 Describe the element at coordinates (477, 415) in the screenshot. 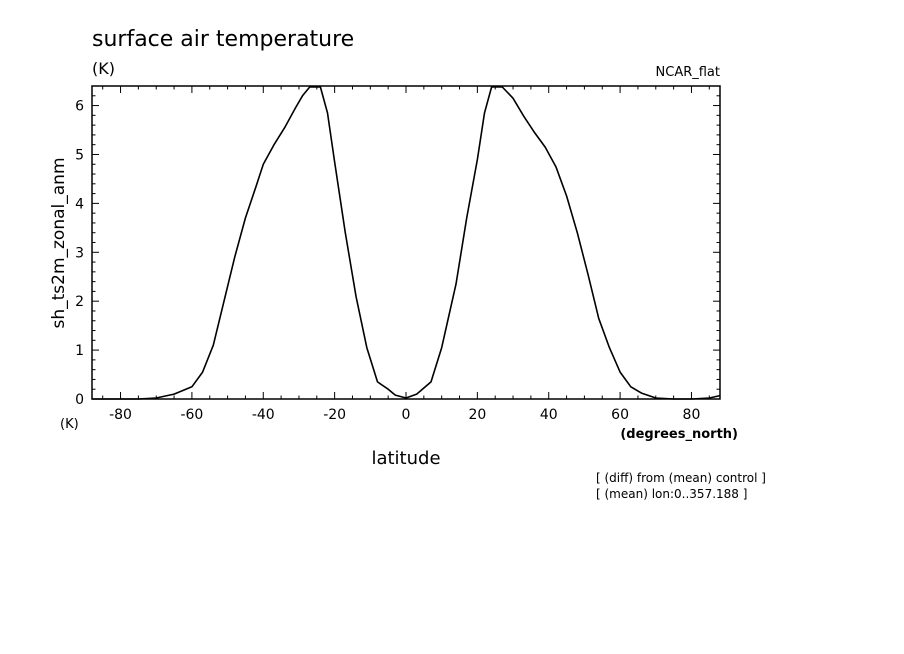

I see `x-tick-label: 20` at that location.